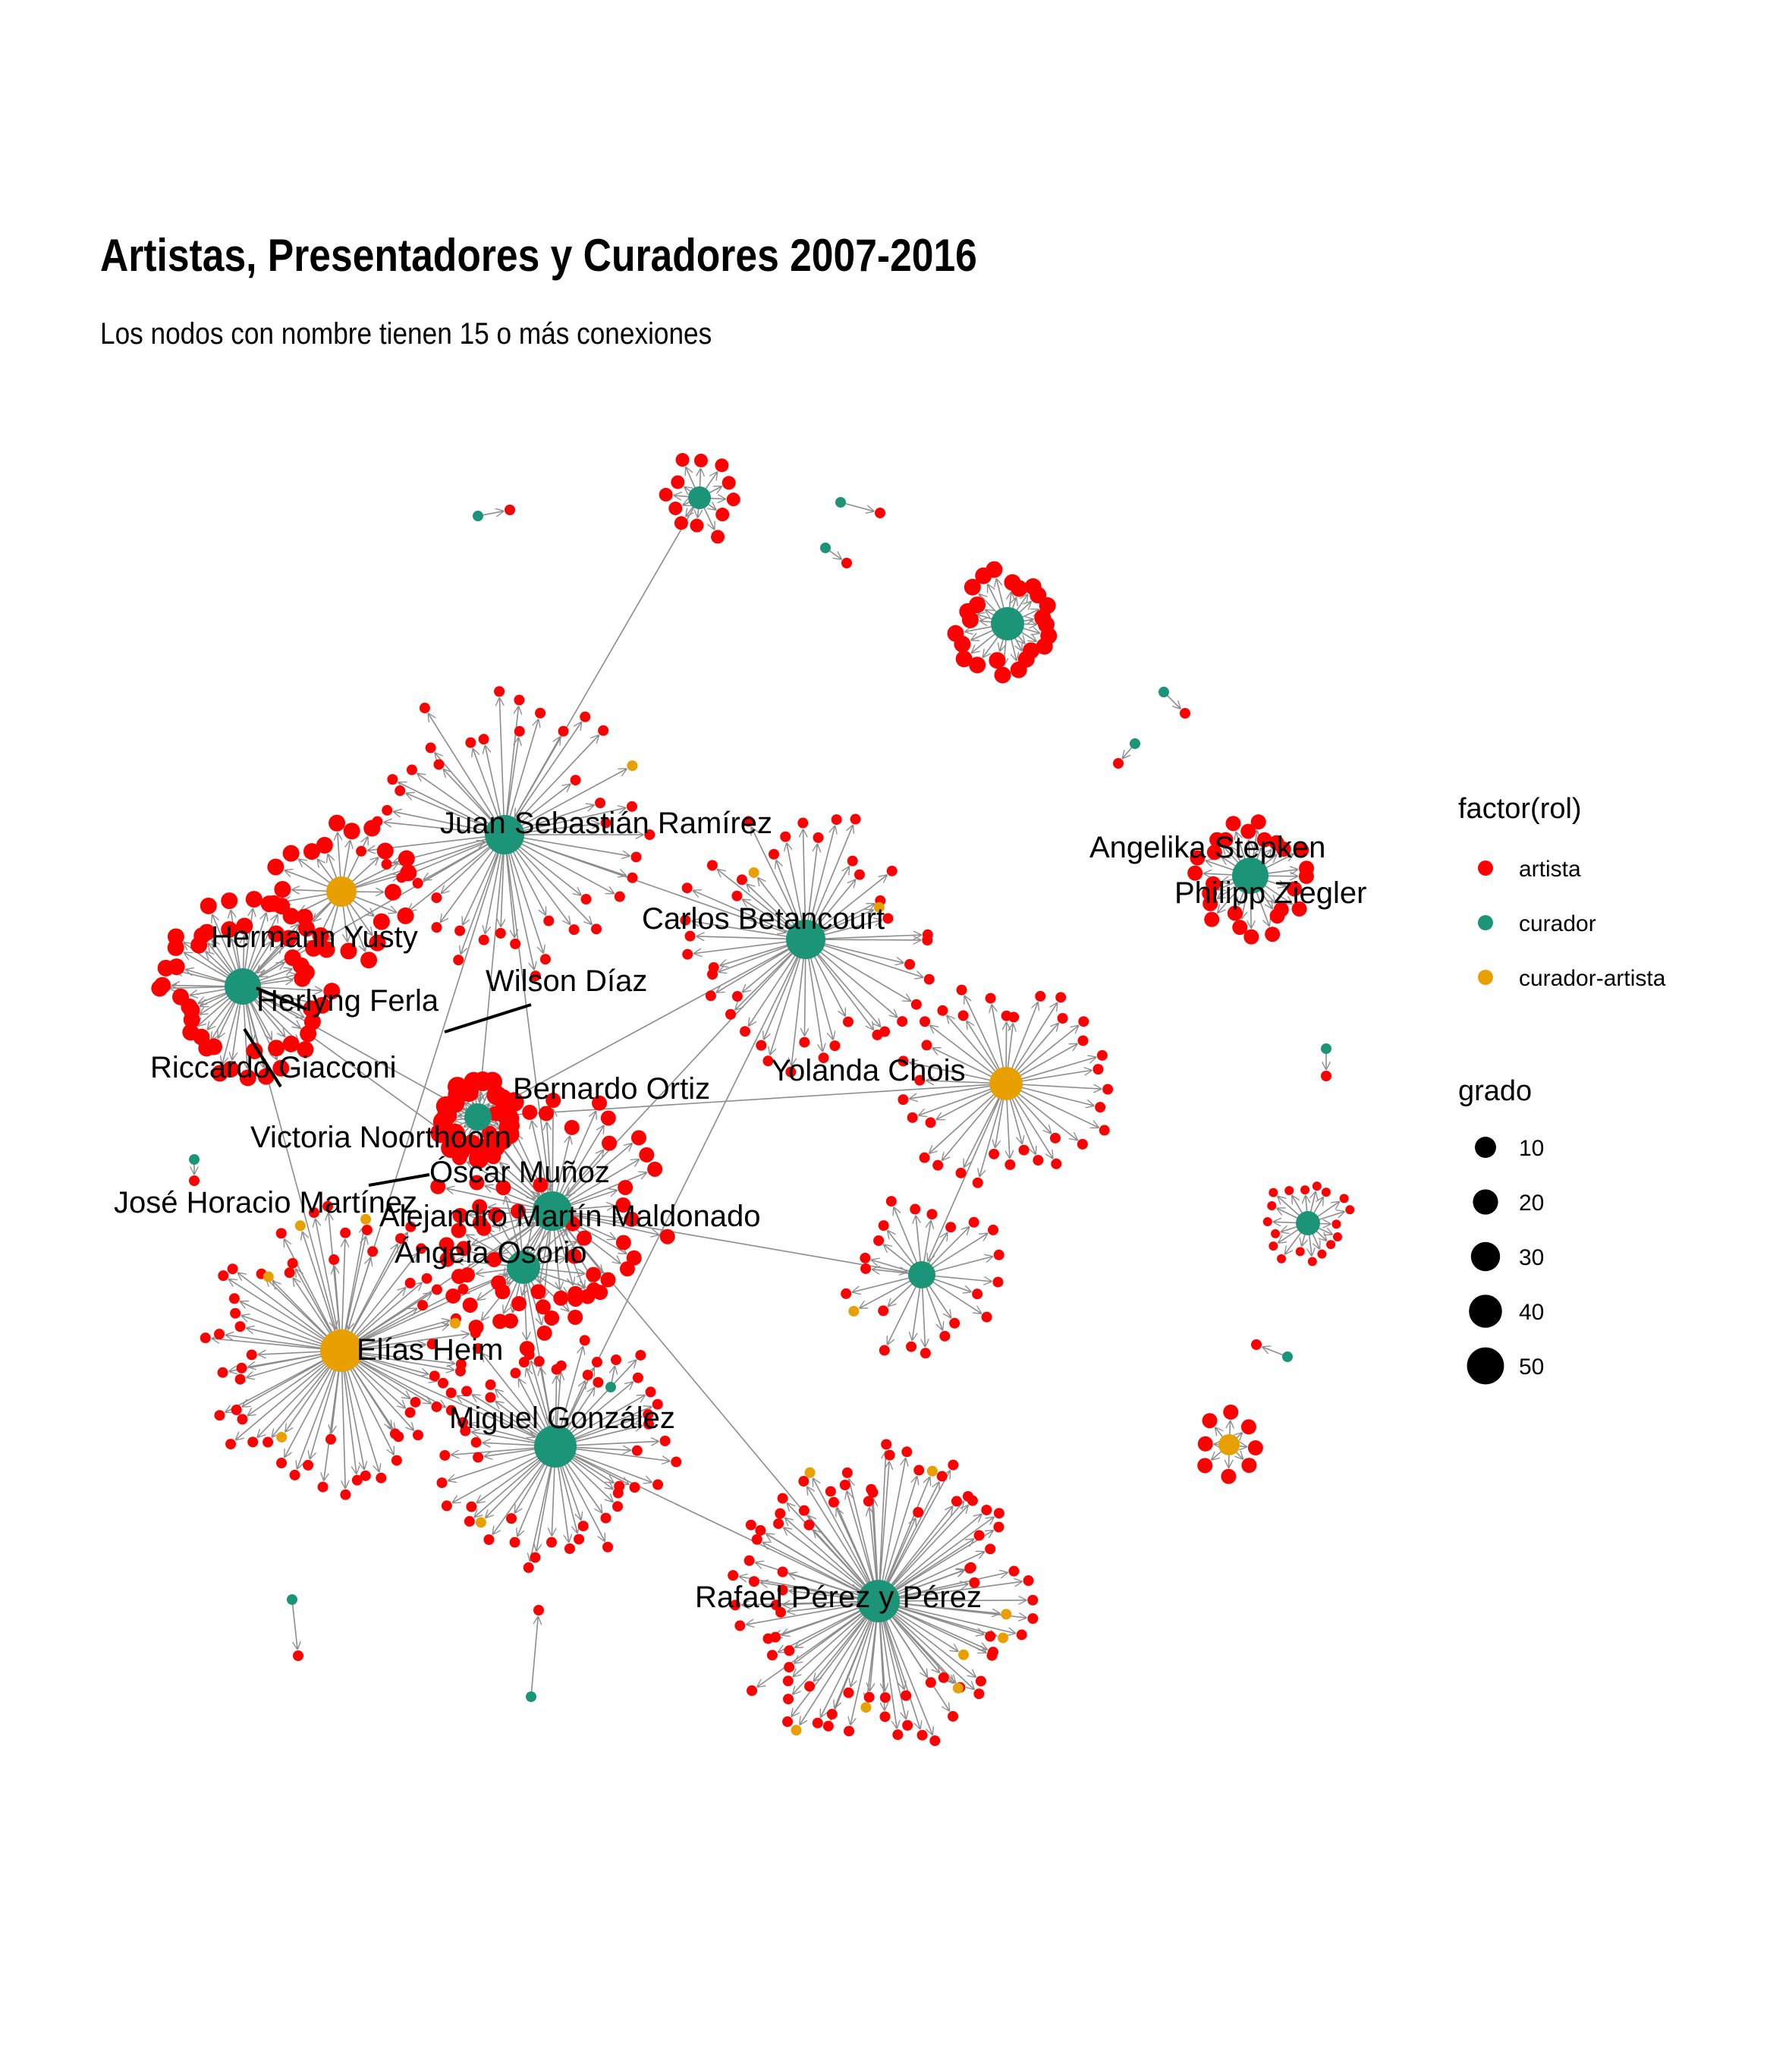 The height and width of the screenshot is (2045, 1792). What do you see at coordinates (315, 937) in the screenshot?
I see `node-label-hermann: Hermann Yusty` at bounding box center [315, 937].